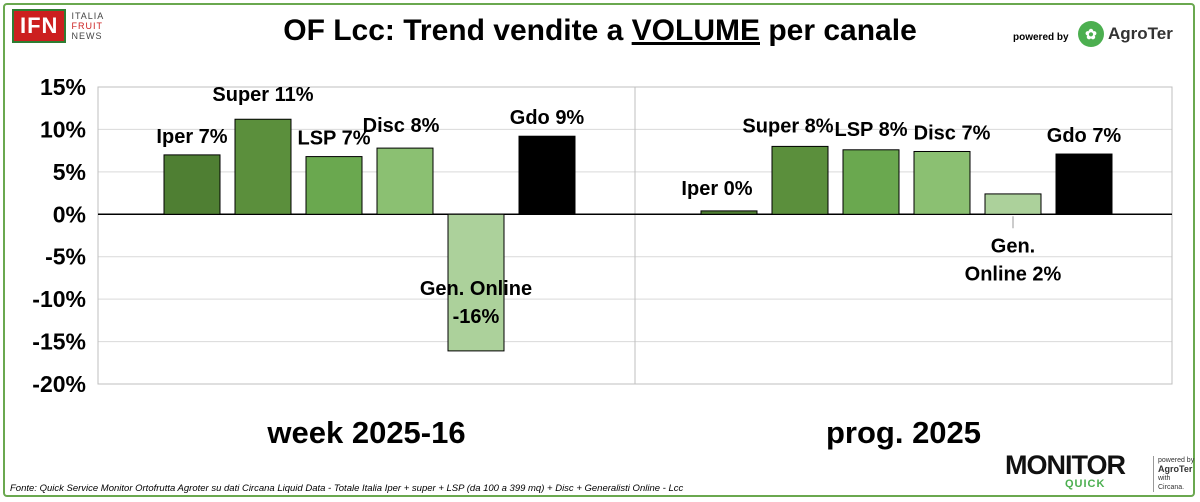 Image resolution: width=1200 pixels, height=502 pixels. Describe the element at coordinates (63, 87) in the screenshot. I see `y-tick-label: 15%` at that location.